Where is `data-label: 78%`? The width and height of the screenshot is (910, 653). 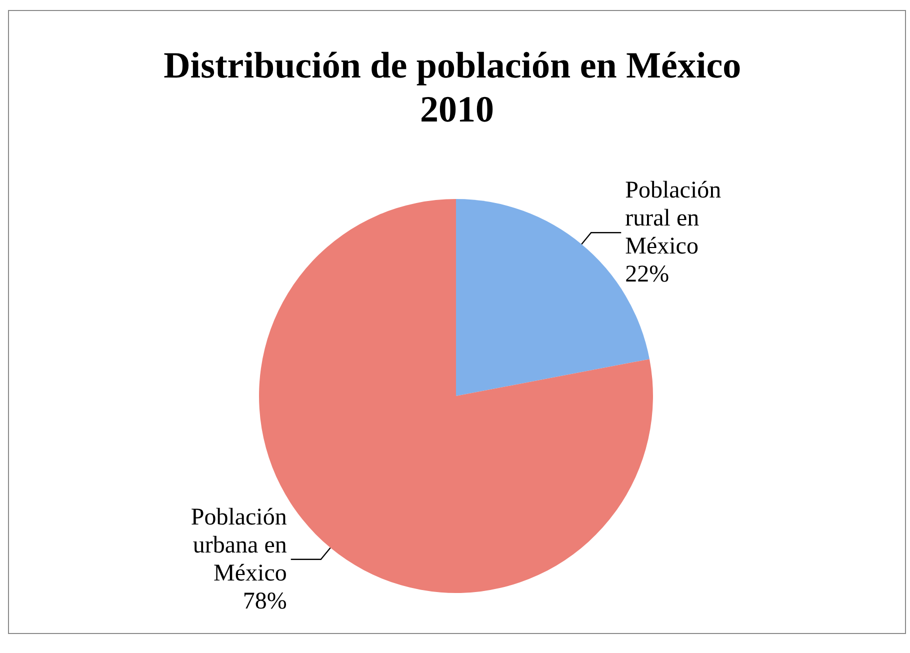 data-label: 78% is located at coordinates (264, 601).